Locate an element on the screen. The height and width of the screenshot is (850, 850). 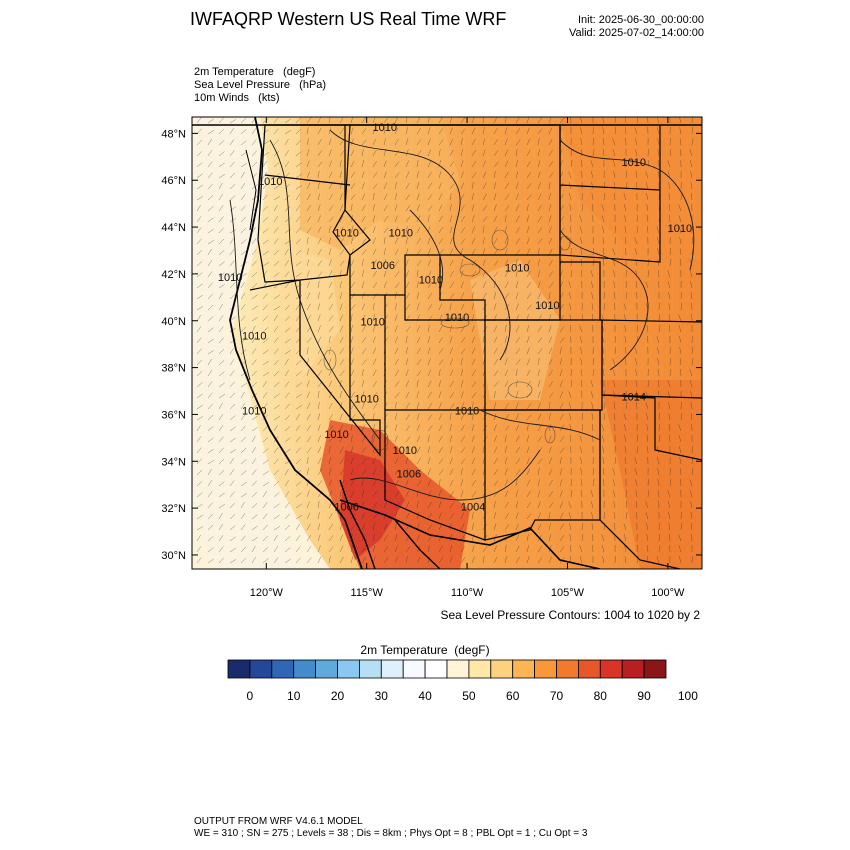
isobar-label: 1006 is located at coordinates (409, 475).